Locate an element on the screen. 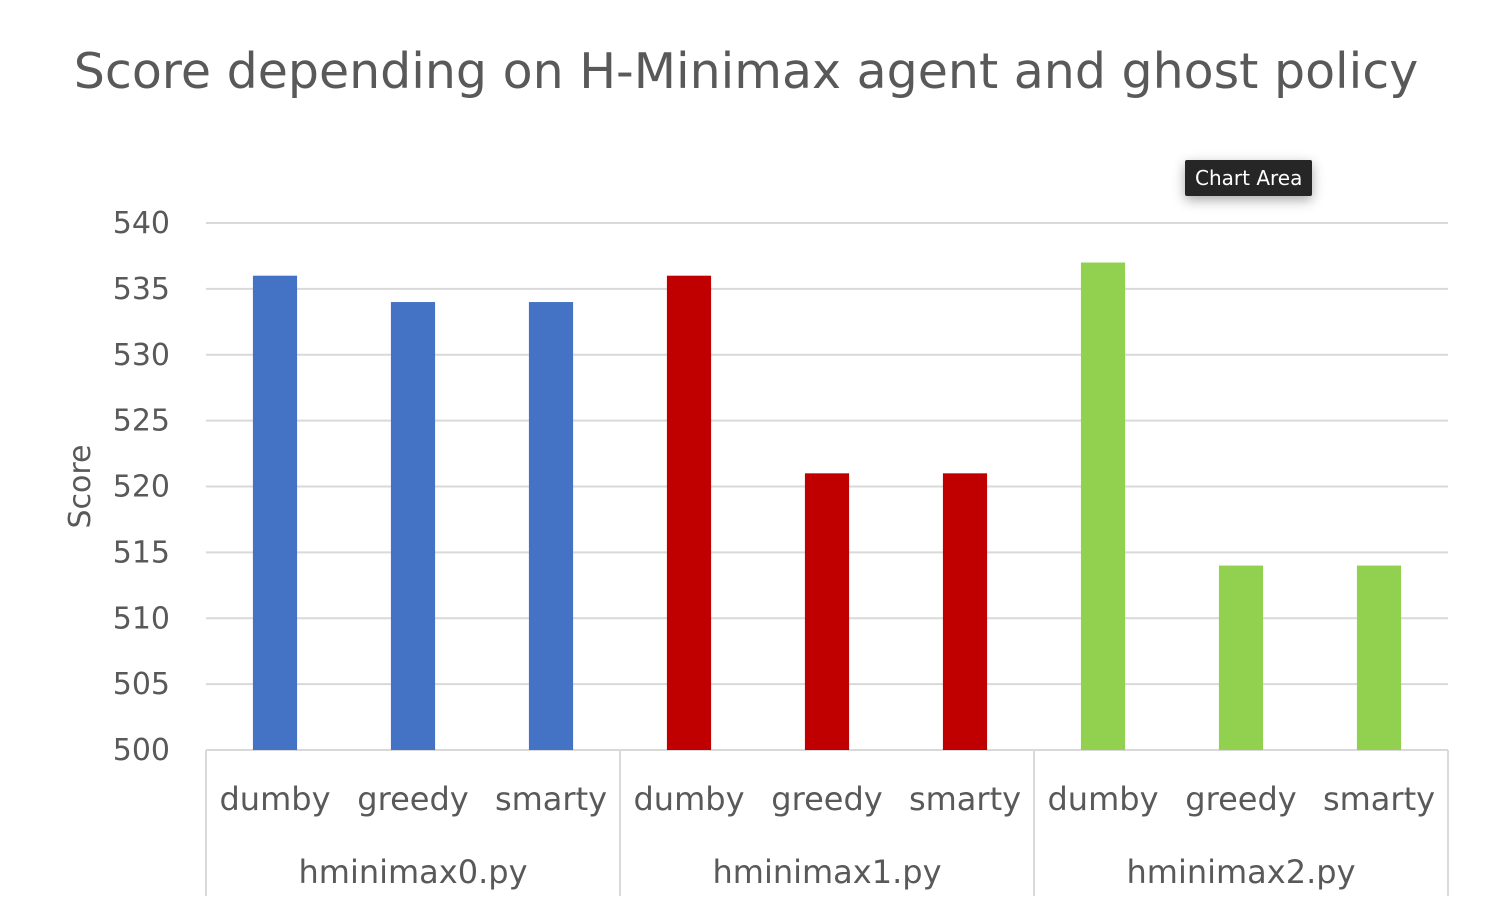 This screenshot has width=1492, height=916. bar-hminimax0py-dumby is located at coordinates (275, 512).